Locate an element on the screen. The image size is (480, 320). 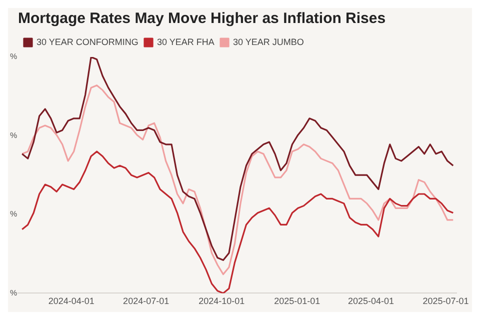
legend-label: 30 YEAR FHA is located at coordinates (185, 41).